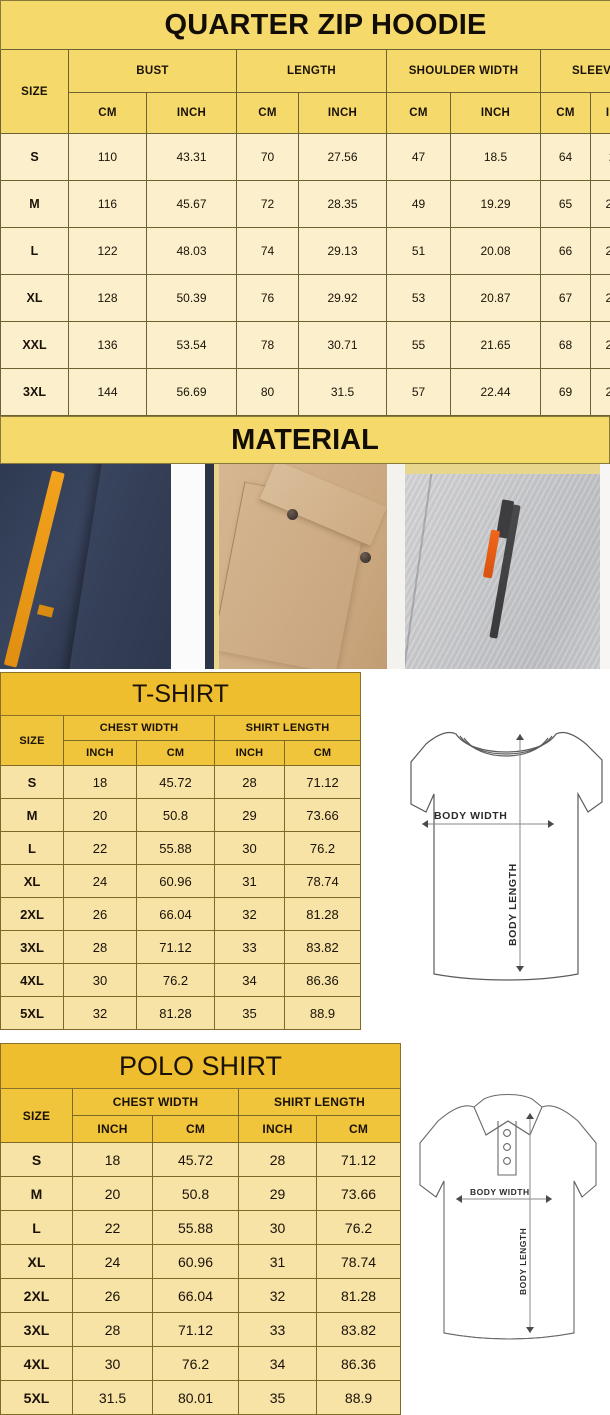 The height and width of the screenshot is (1415, 610). I want to click on hoodie-cell-bust-inch: 48.03, so click(192, 251).